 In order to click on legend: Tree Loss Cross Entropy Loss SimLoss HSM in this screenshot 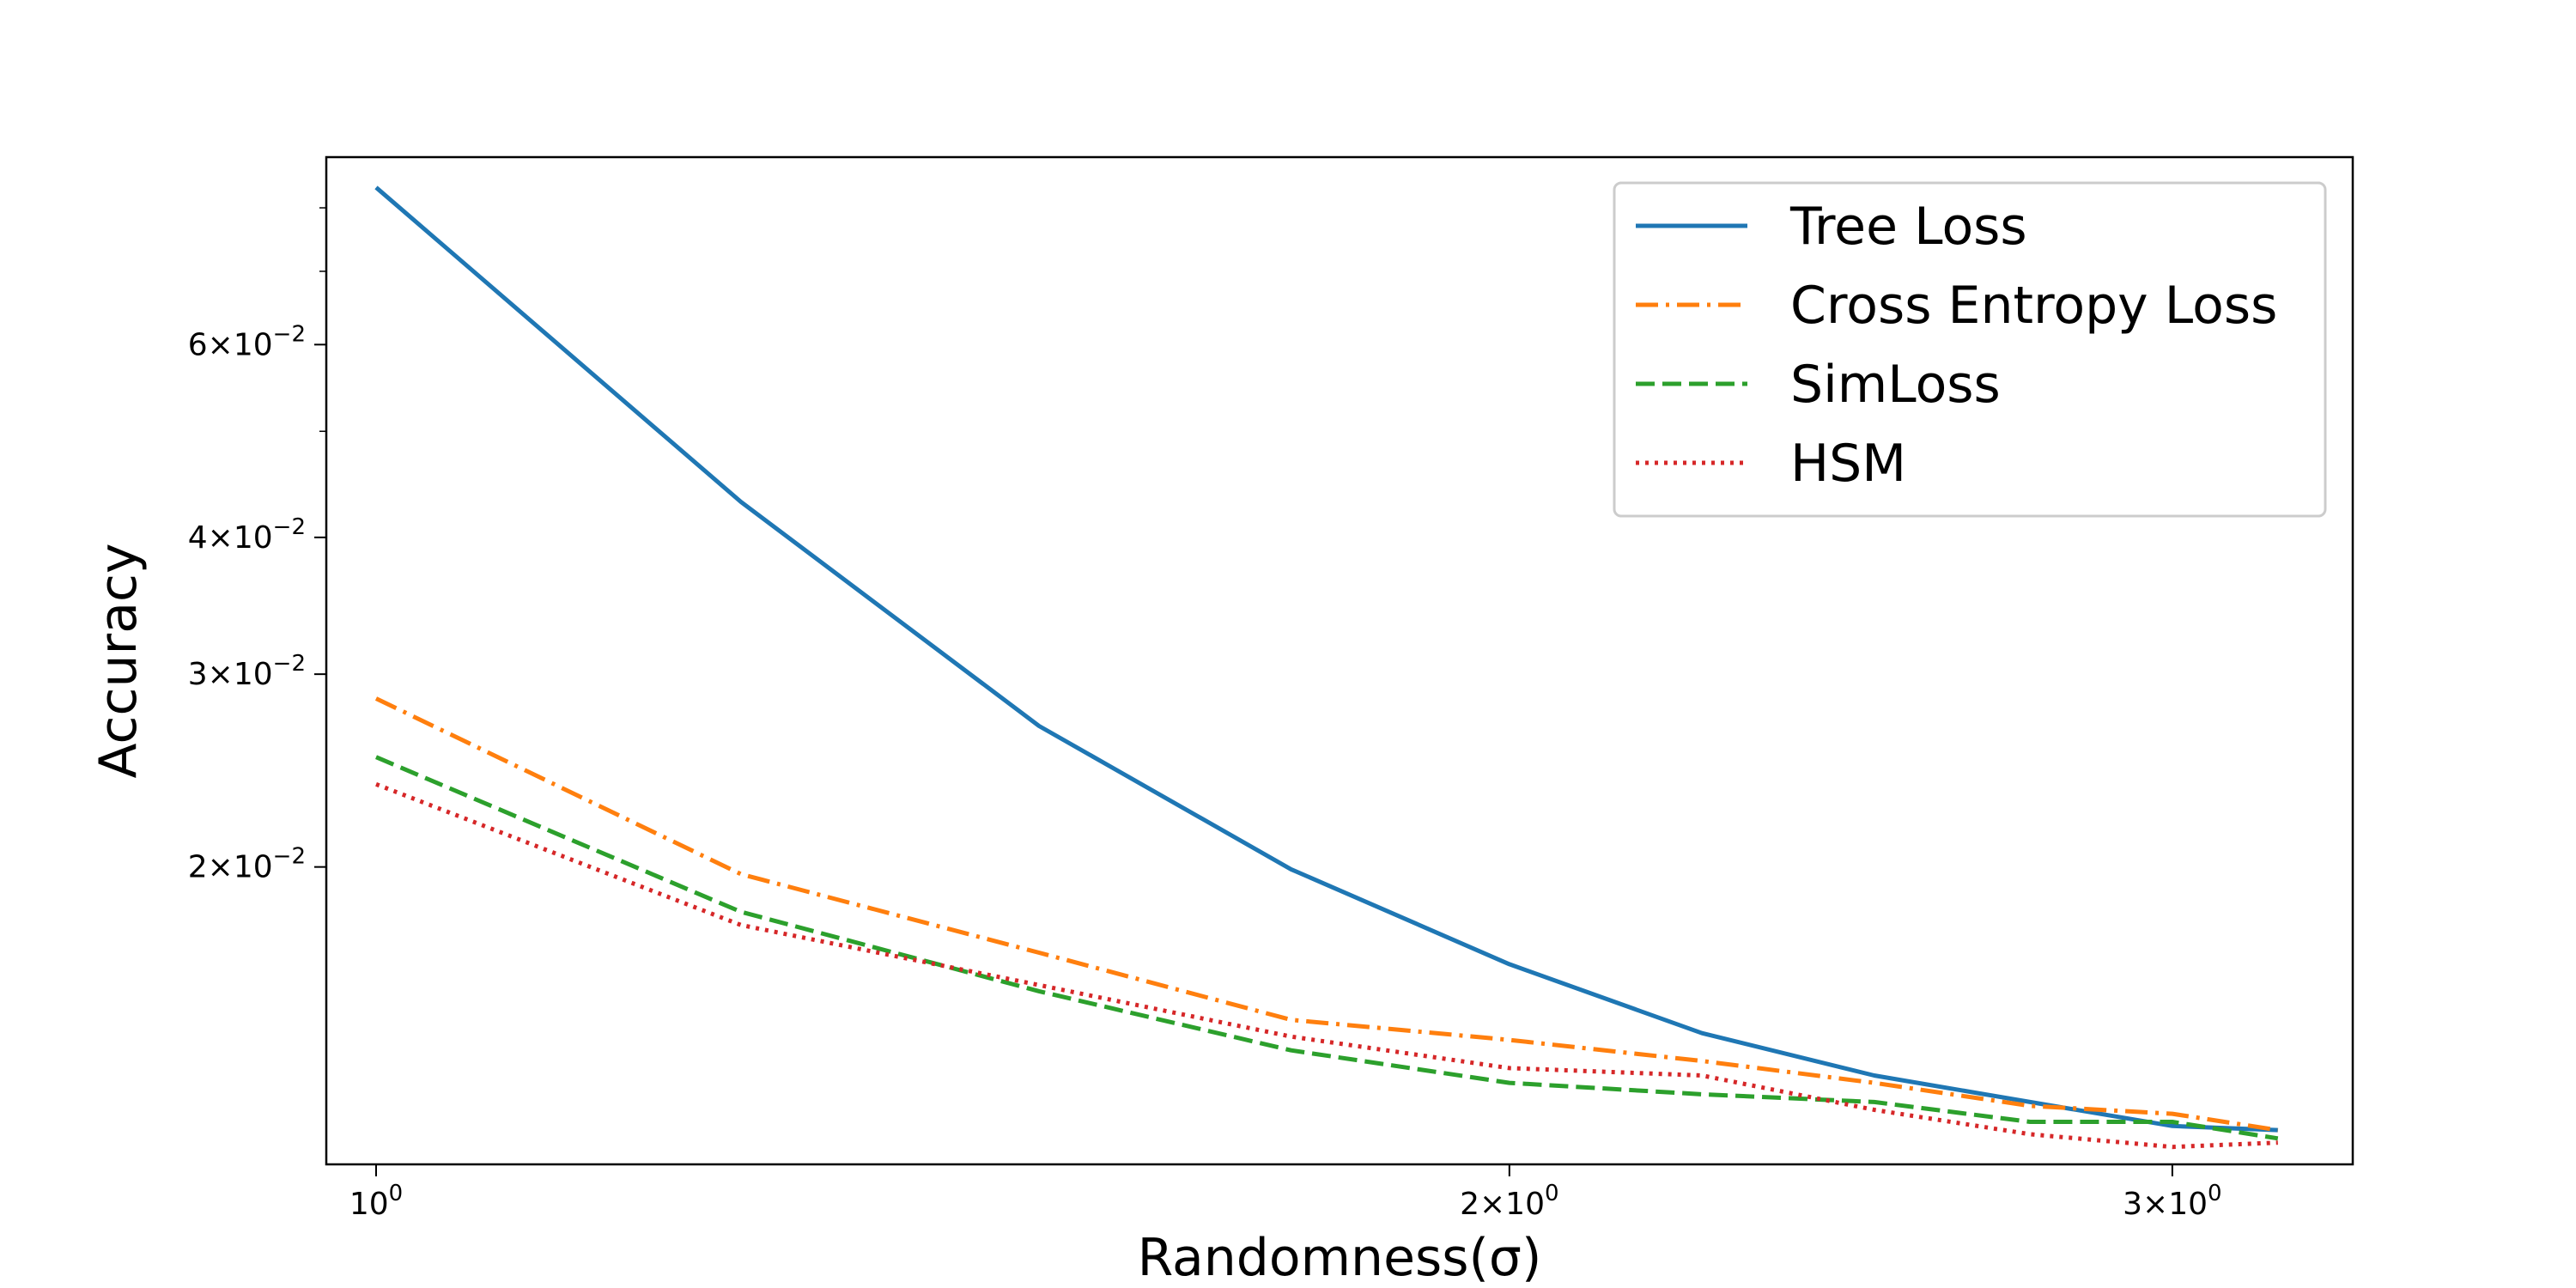, I will do `click(1970, 349)`.